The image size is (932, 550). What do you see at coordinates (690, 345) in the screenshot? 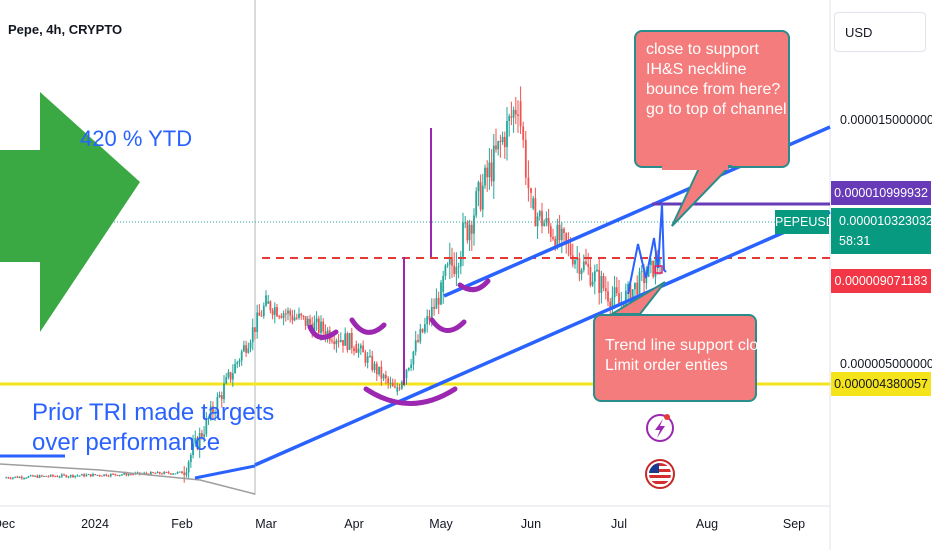
I see `callout-bottom-line-1: Trend line support close` at bounding box center [690, 345].